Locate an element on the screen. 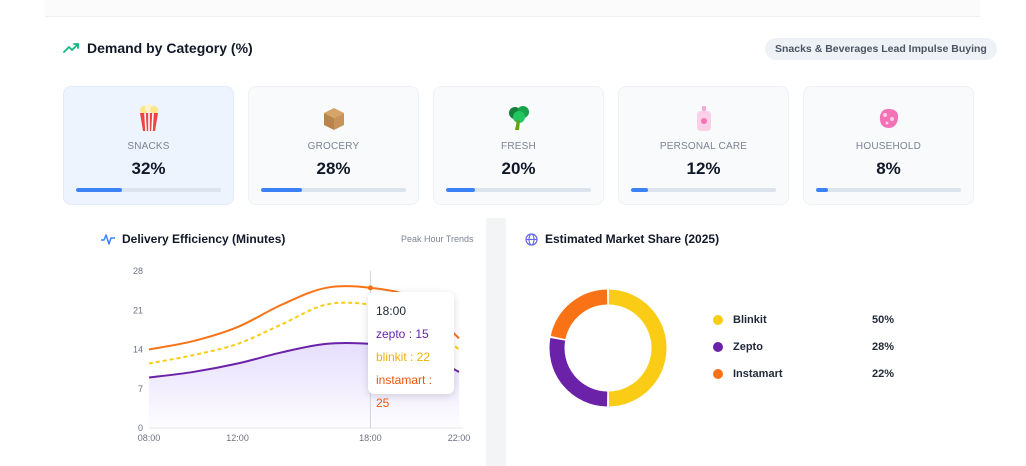 The image size is (1026, 466). market-title: Estimated Market Share (2025) is located at coordinates (632, 239).